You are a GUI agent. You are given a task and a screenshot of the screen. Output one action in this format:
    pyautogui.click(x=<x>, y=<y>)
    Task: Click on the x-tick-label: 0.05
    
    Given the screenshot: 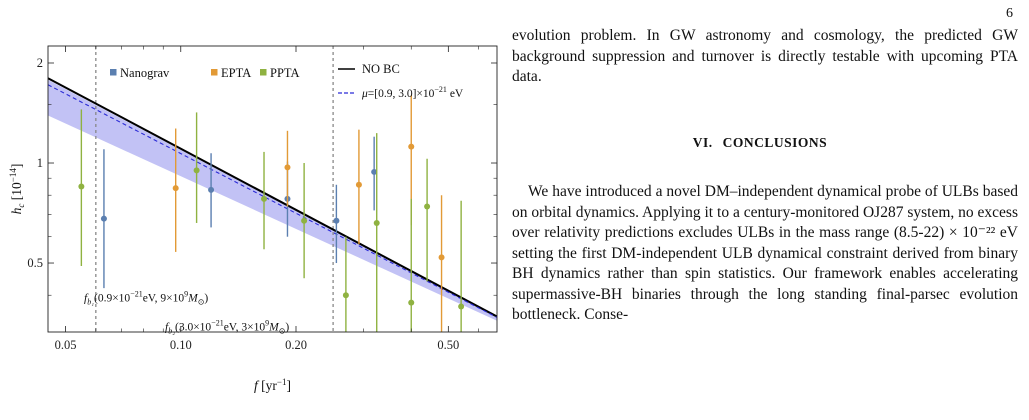 What is the action you would take?
    pyautogui.click(x=66, y=345)
    